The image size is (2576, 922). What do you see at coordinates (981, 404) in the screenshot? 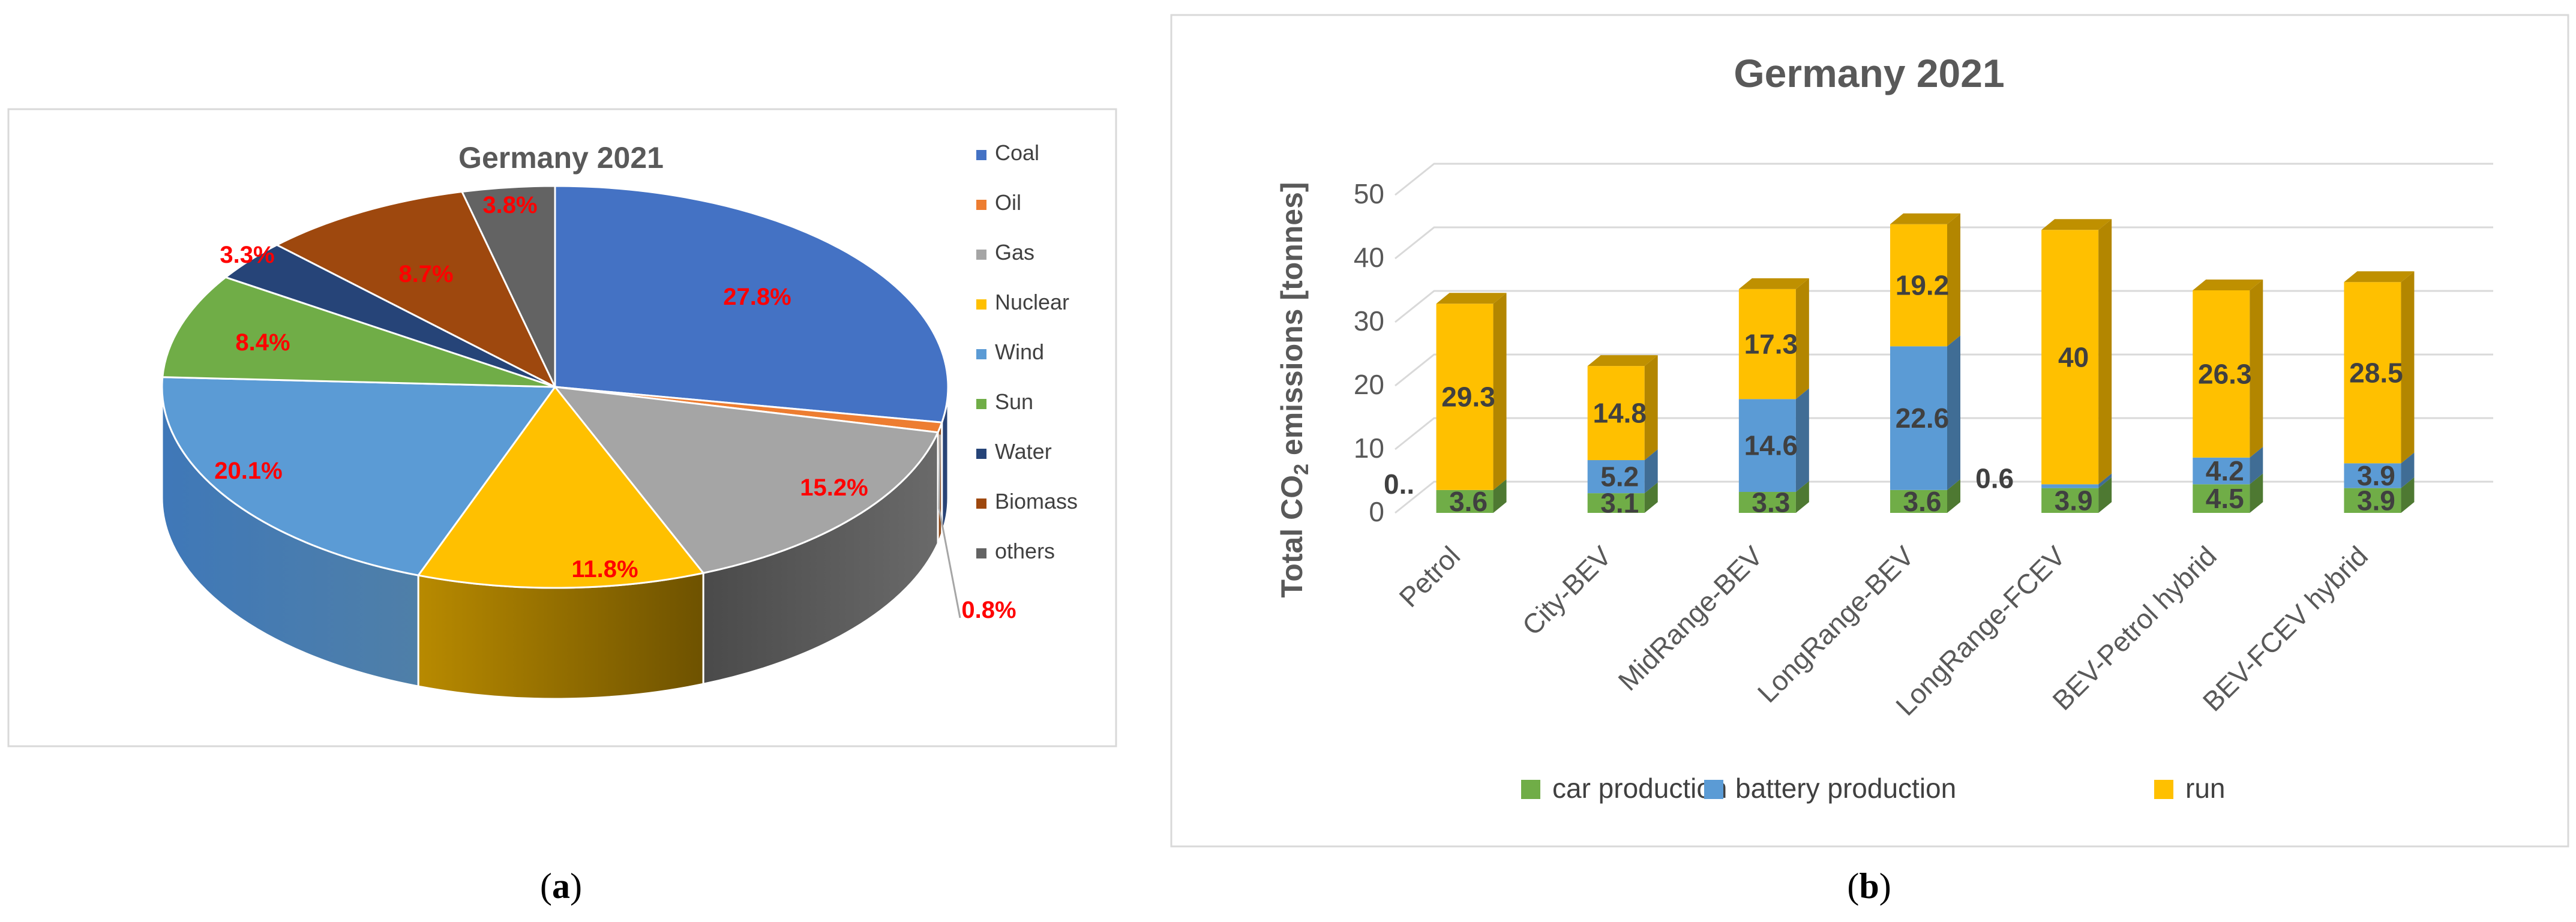
I see `legend-swatch-sun` at bounding box center [981, 404].